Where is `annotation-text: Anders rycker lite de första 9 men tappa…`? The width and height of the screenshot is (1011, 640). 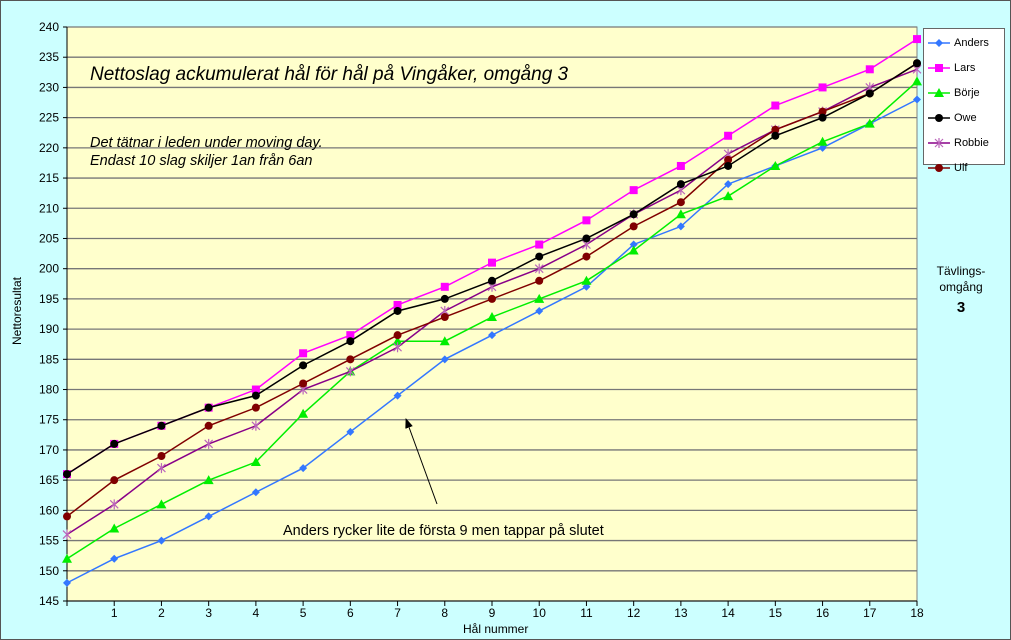
annotation-text: Anders rycker lite de första 9 men tappa… is located at coordinates (443, 531).